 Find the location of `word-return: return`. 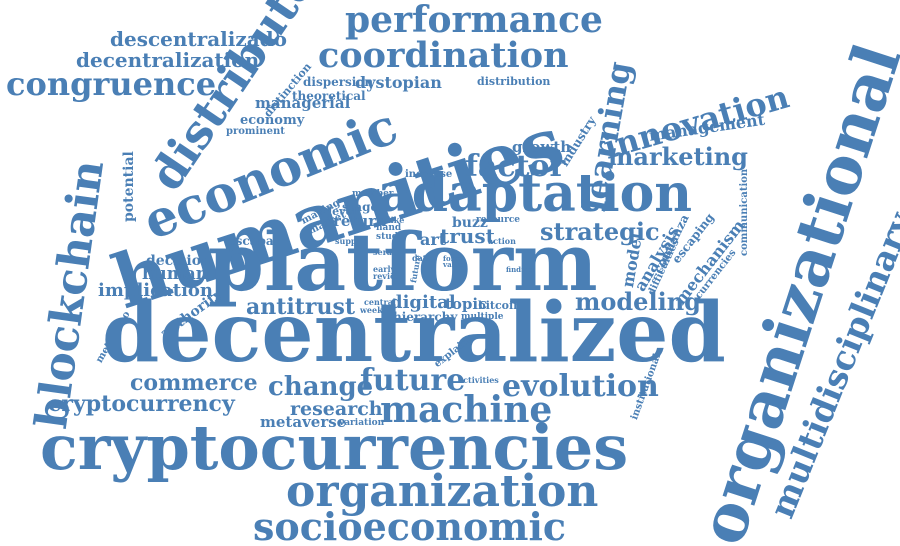

word-return: return is located at coordinates (360, 221).